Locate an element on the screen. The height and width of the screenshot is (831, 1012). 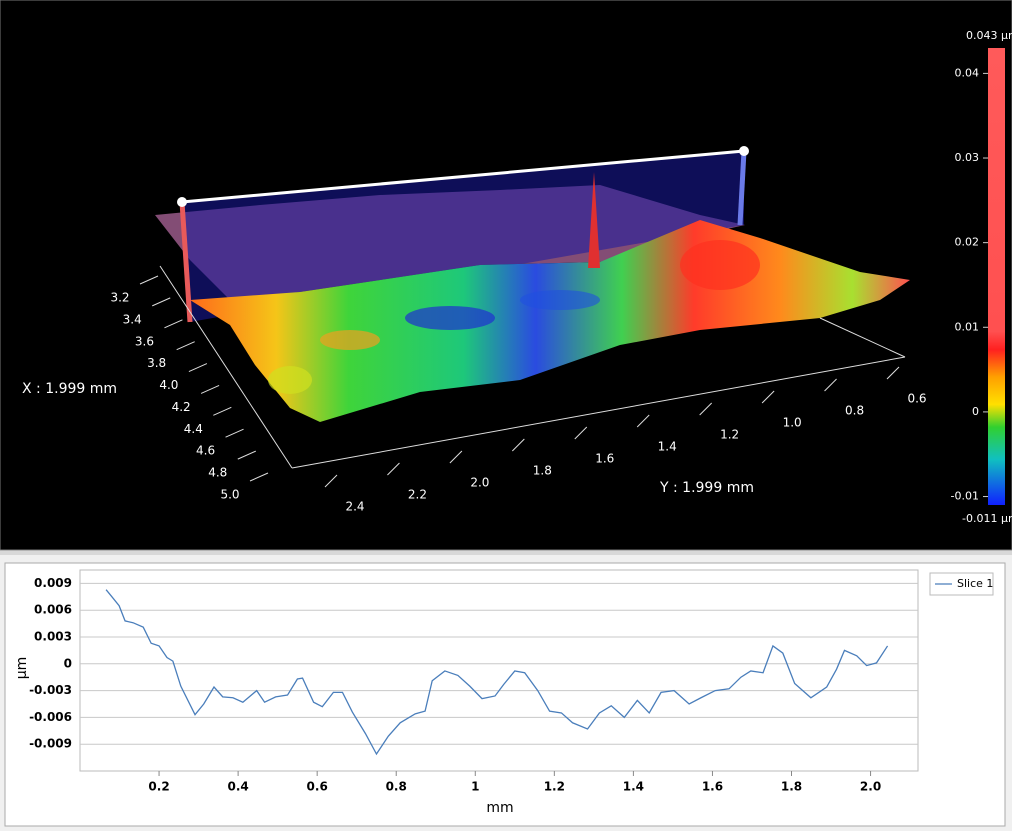
y-tick-label: 1.4 is located at coordinates (667, 447).